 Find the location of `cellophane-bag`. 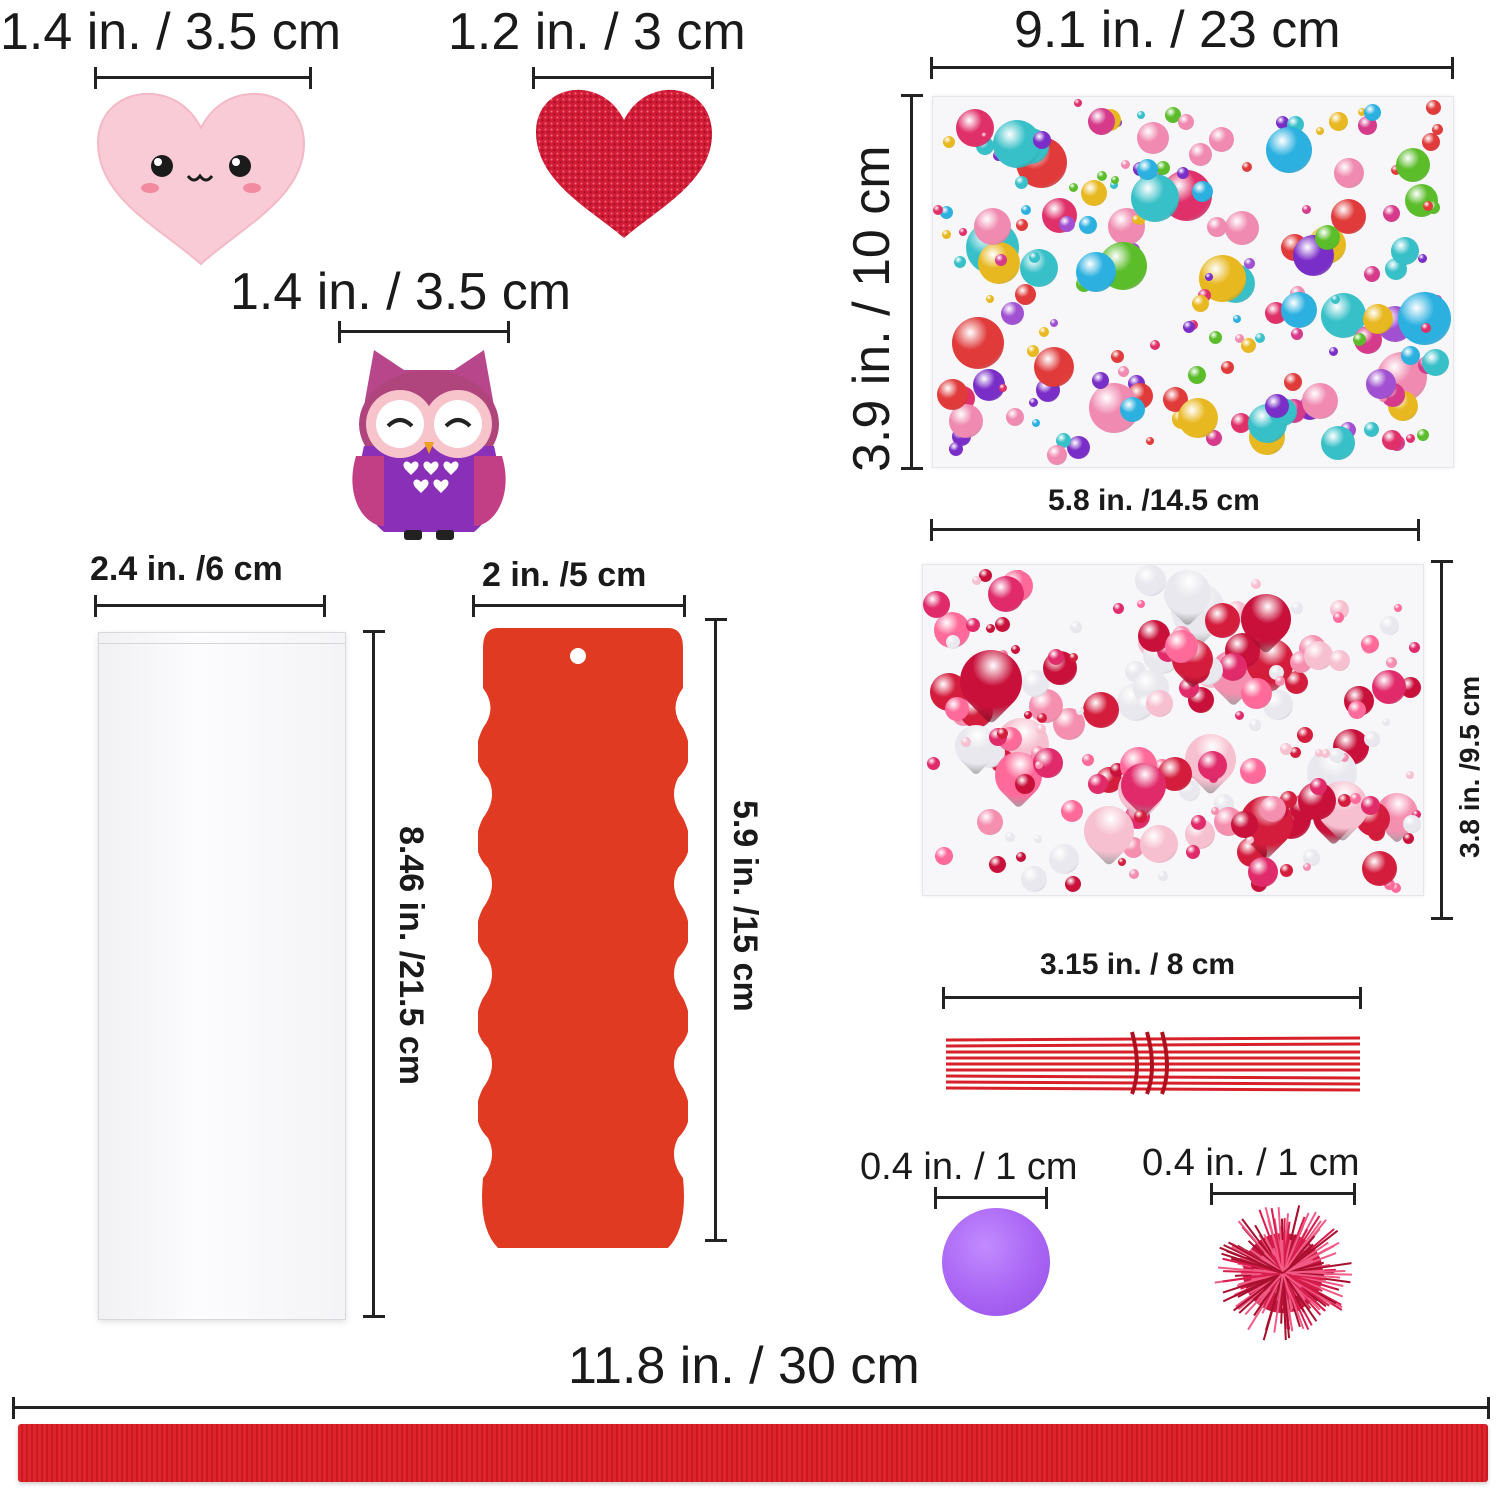

cellophane-bag is located at coordinates (222, 976).